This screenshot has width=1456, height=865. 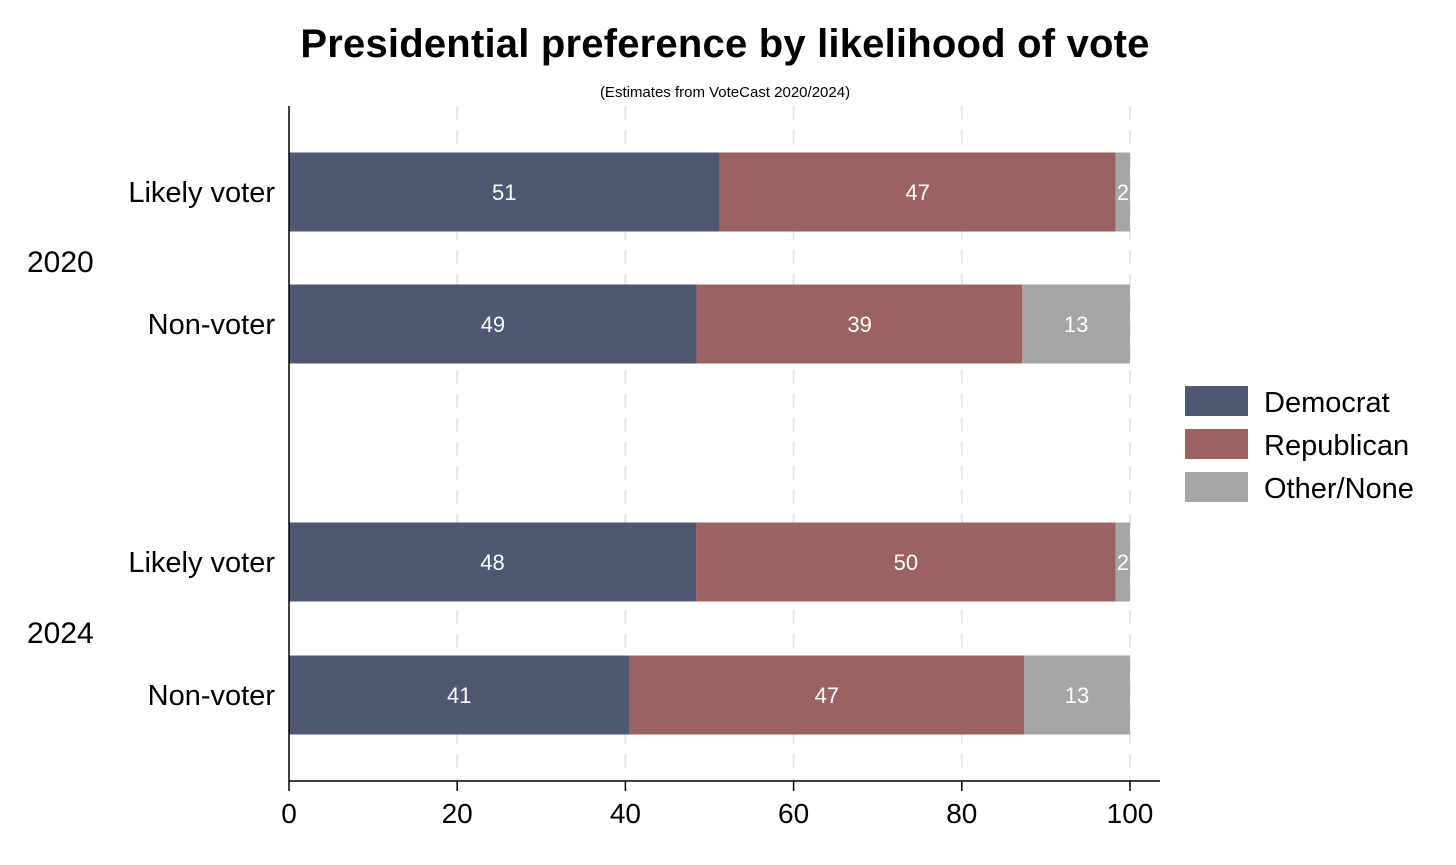 What do you see at coordinates (961, 813) in the screenshot?
I see `x-tick-label: 80` at bounding box center [961, 813].